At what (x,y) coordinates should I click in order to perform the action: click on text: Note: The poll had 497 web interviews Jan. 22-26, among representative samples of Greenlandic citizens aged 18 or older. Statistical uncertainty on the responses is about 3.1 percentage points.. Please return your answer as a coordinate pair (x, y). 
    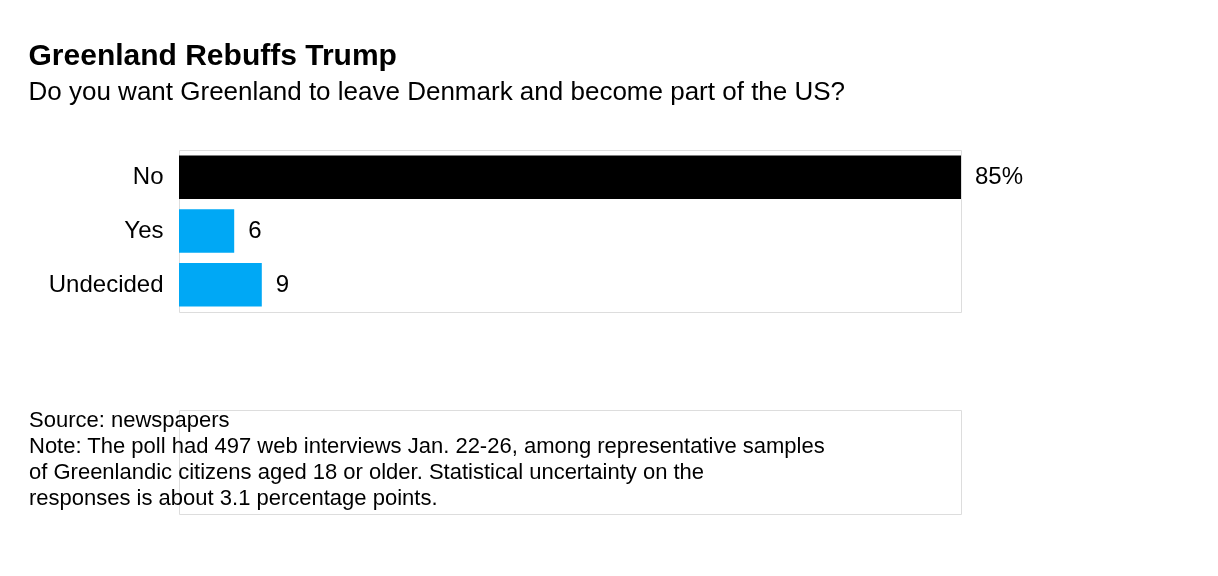
    Looking at the image, I should click on (427, 471).